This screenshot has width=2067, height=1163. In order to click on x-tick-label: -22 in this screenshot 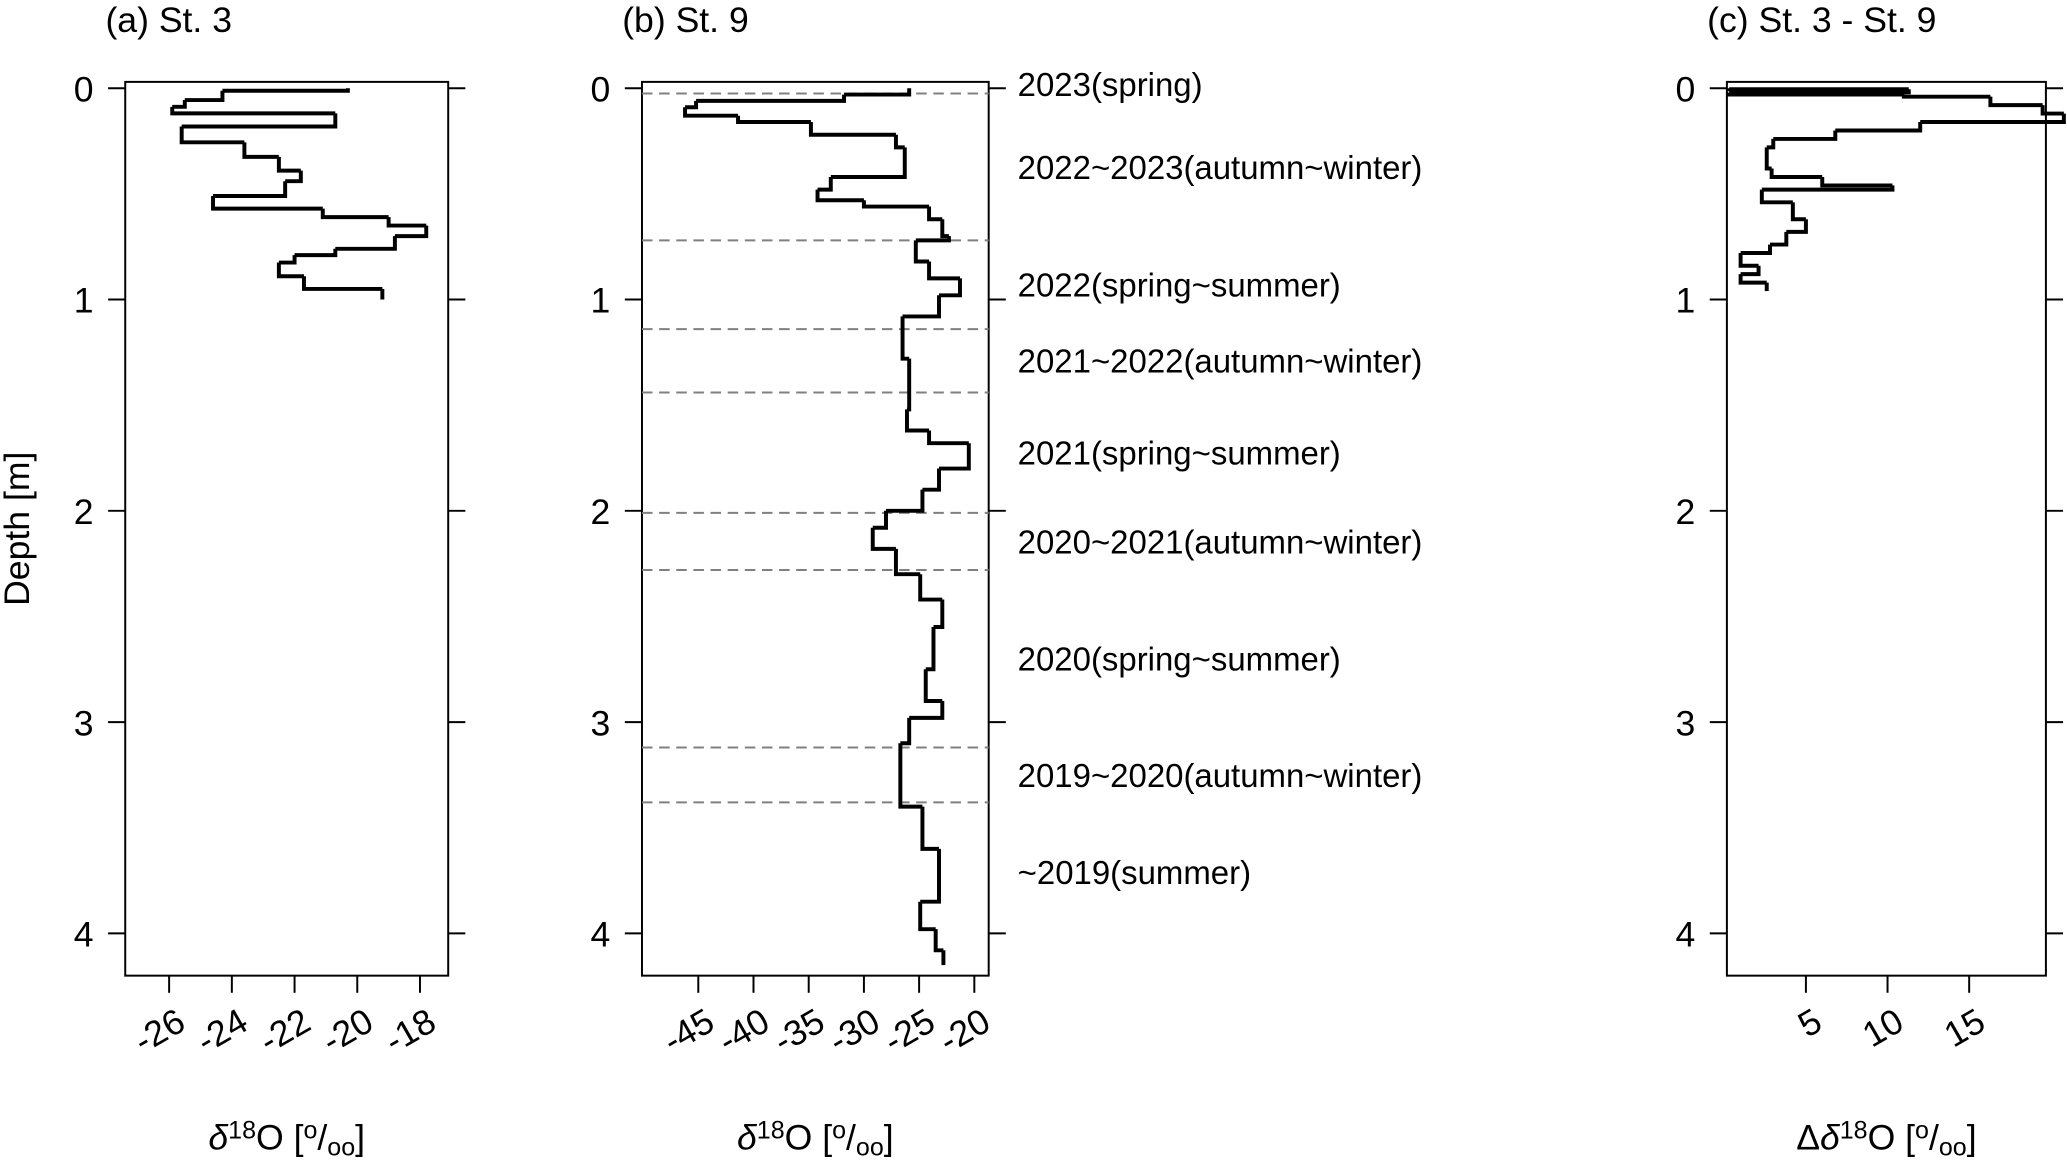, I will do `click(284, 1031)`.